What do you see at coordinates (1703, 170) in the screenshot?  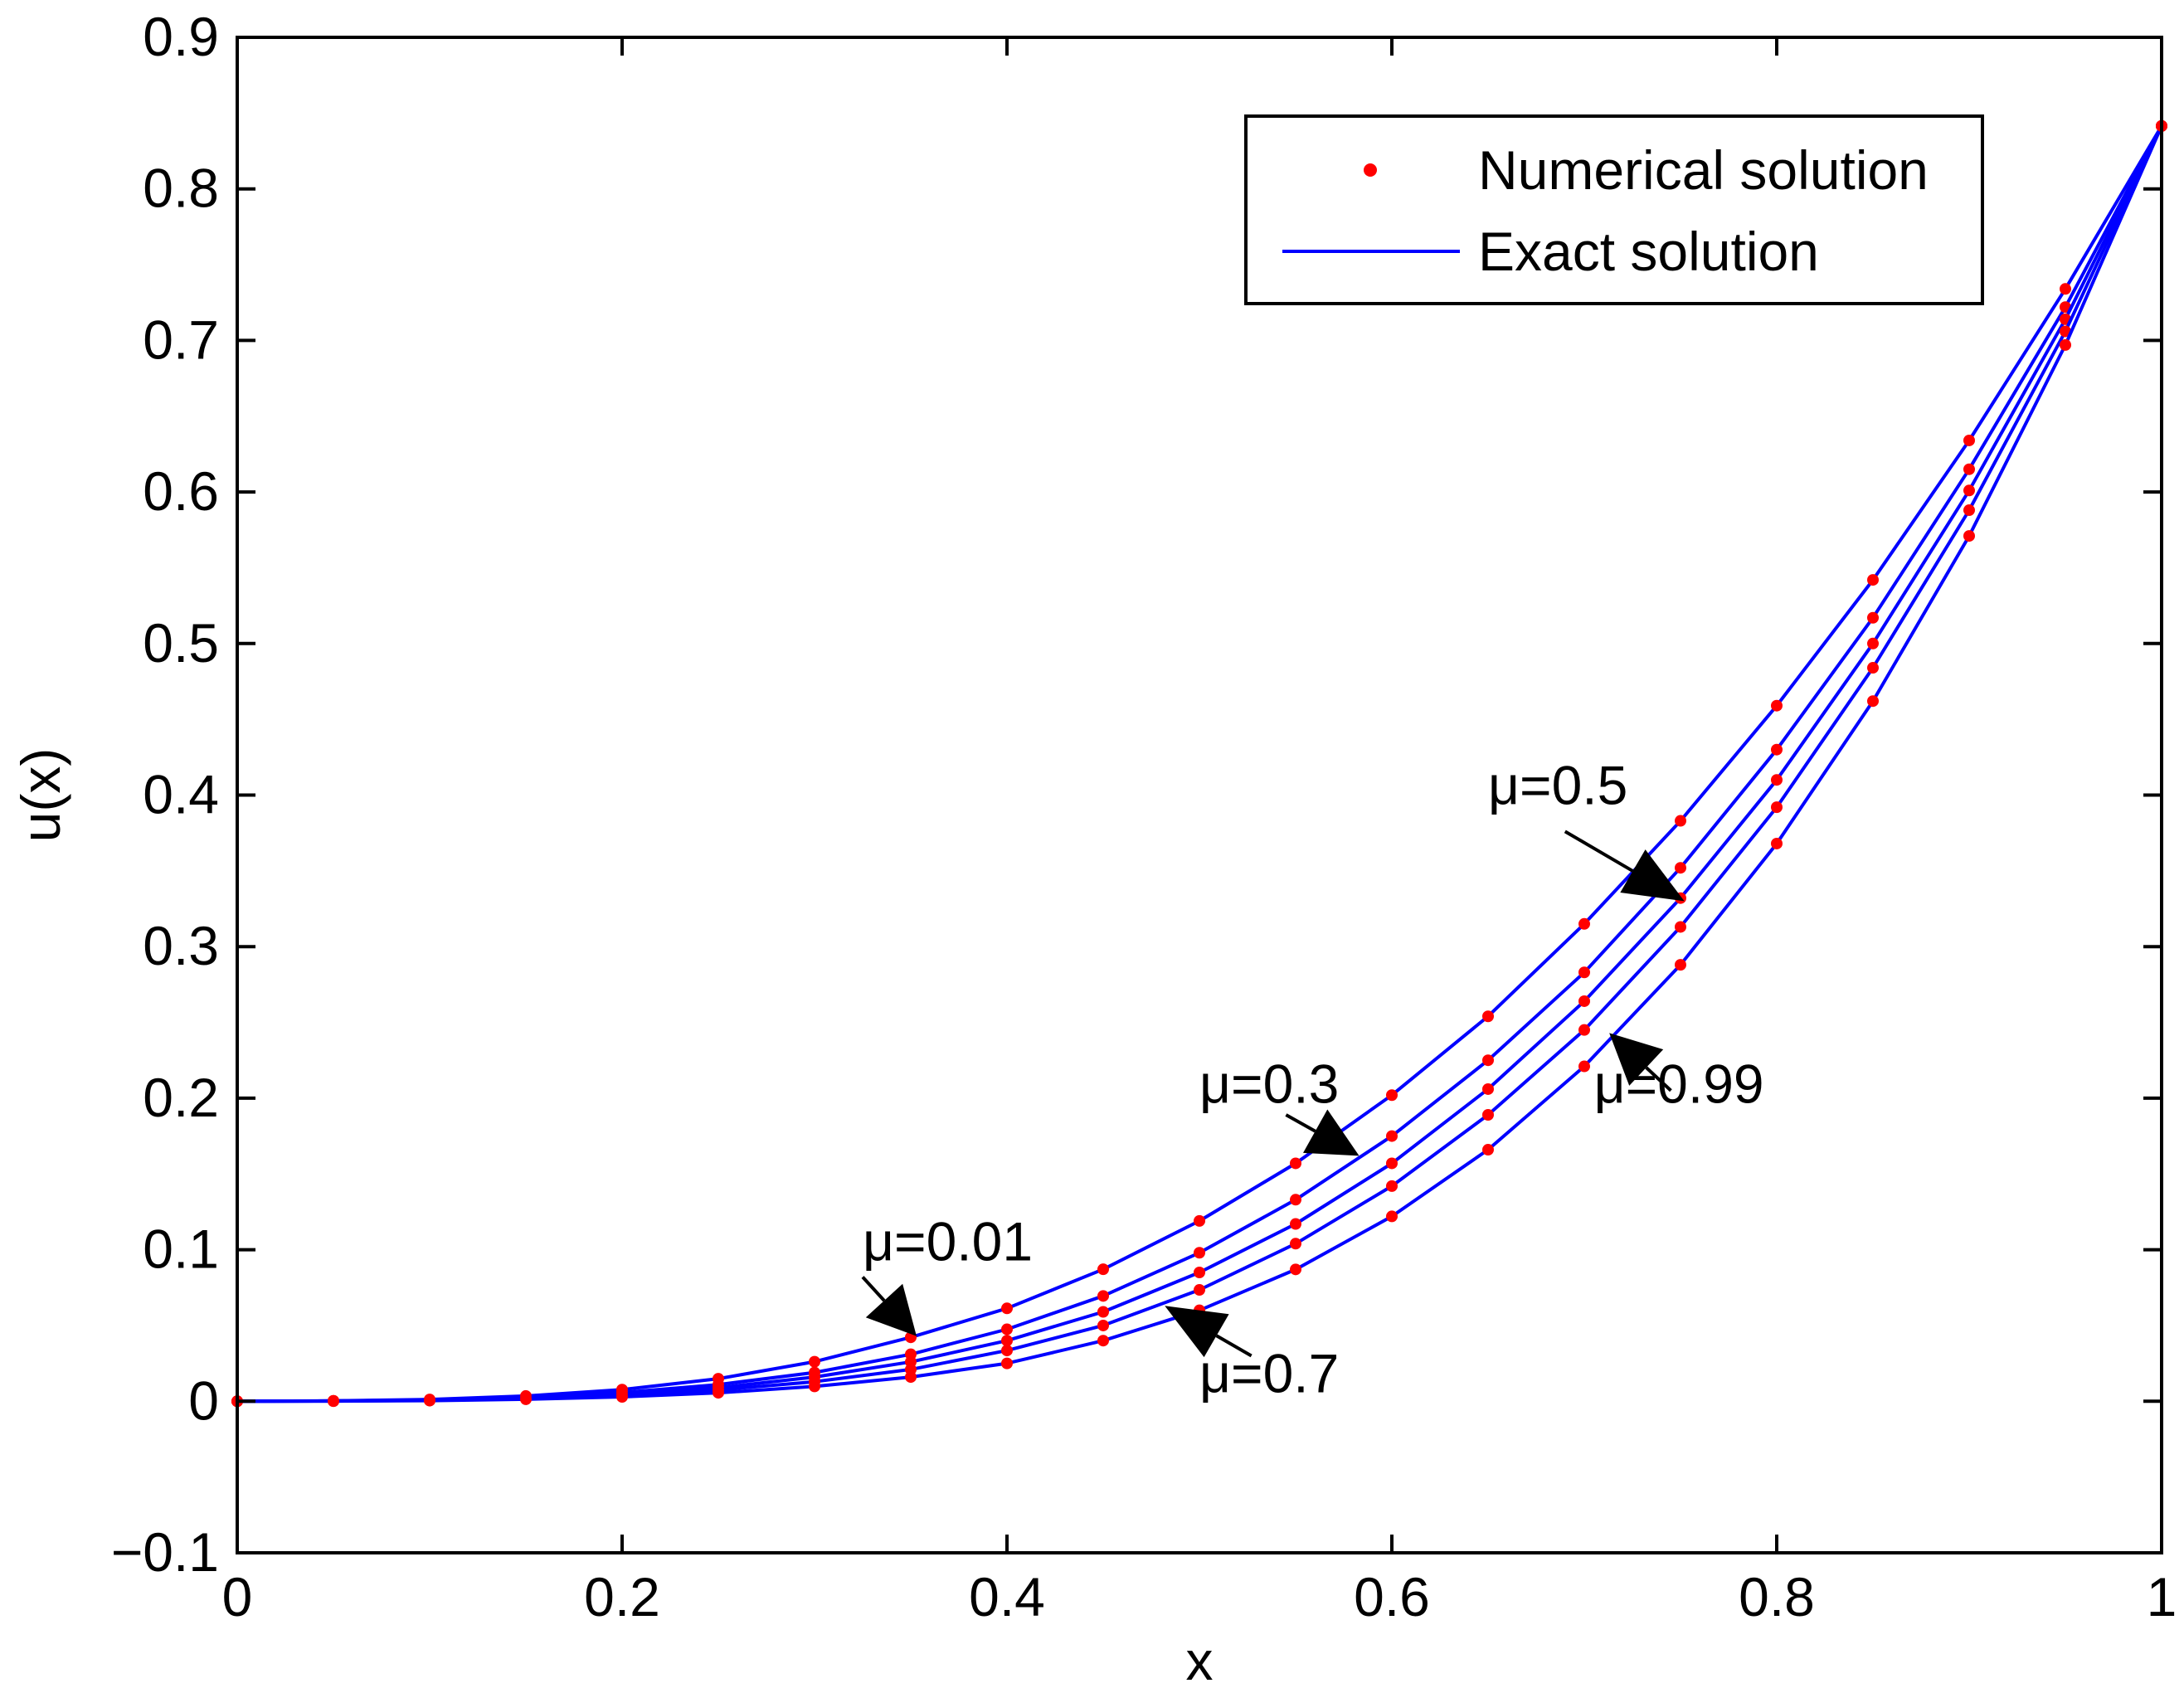 I see `legend-label-numerical: Numerical solution` at bounding box center [1703, 170].